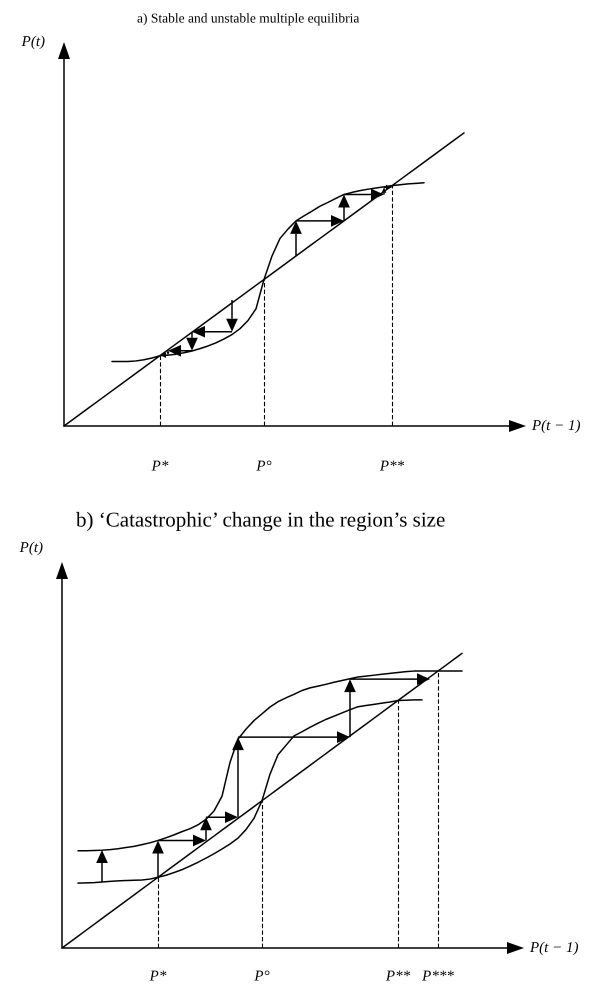 The image size is (589, 993). I want to click on x-tick-label: P***, so click(437, 976).